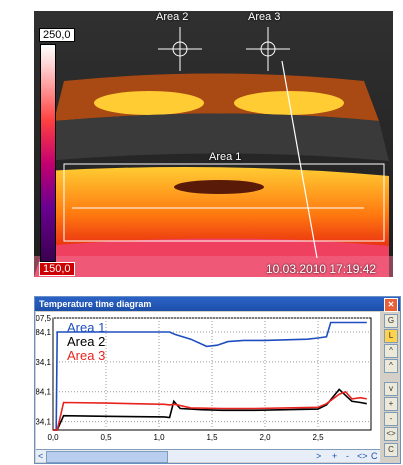 The image size is (403, 465). What do you see at coordinates (391, 305) in the screenshot?
I see `close-button: ✕` at bounding box center [391, 305].